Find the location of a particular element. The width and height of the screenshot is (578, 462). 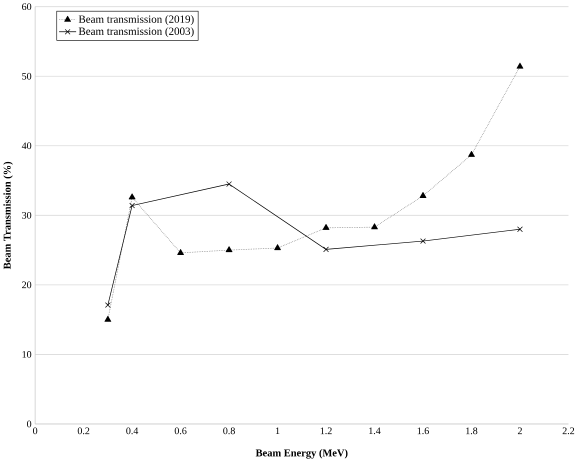

x-axis-title: Beam Energy (MeV) is located at coordinates (302, 454).